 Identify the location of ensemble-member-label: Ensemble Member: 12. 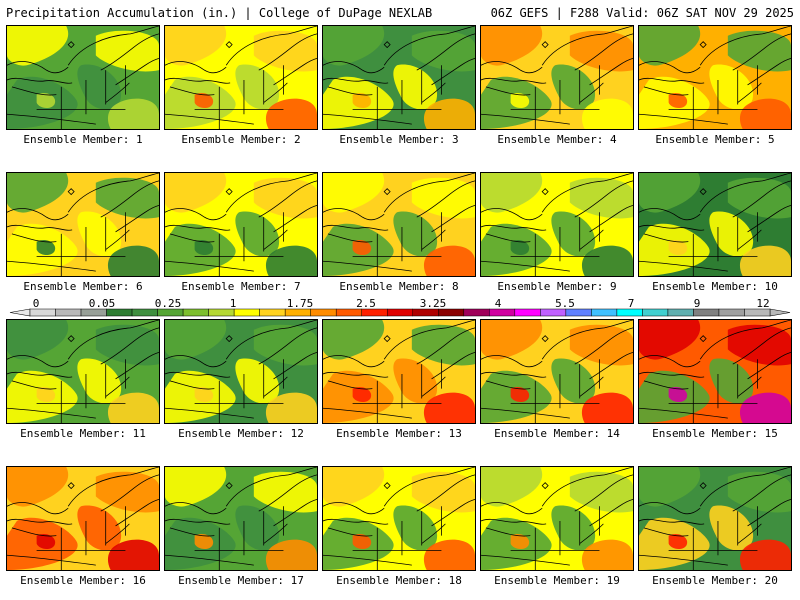
(241, 433).